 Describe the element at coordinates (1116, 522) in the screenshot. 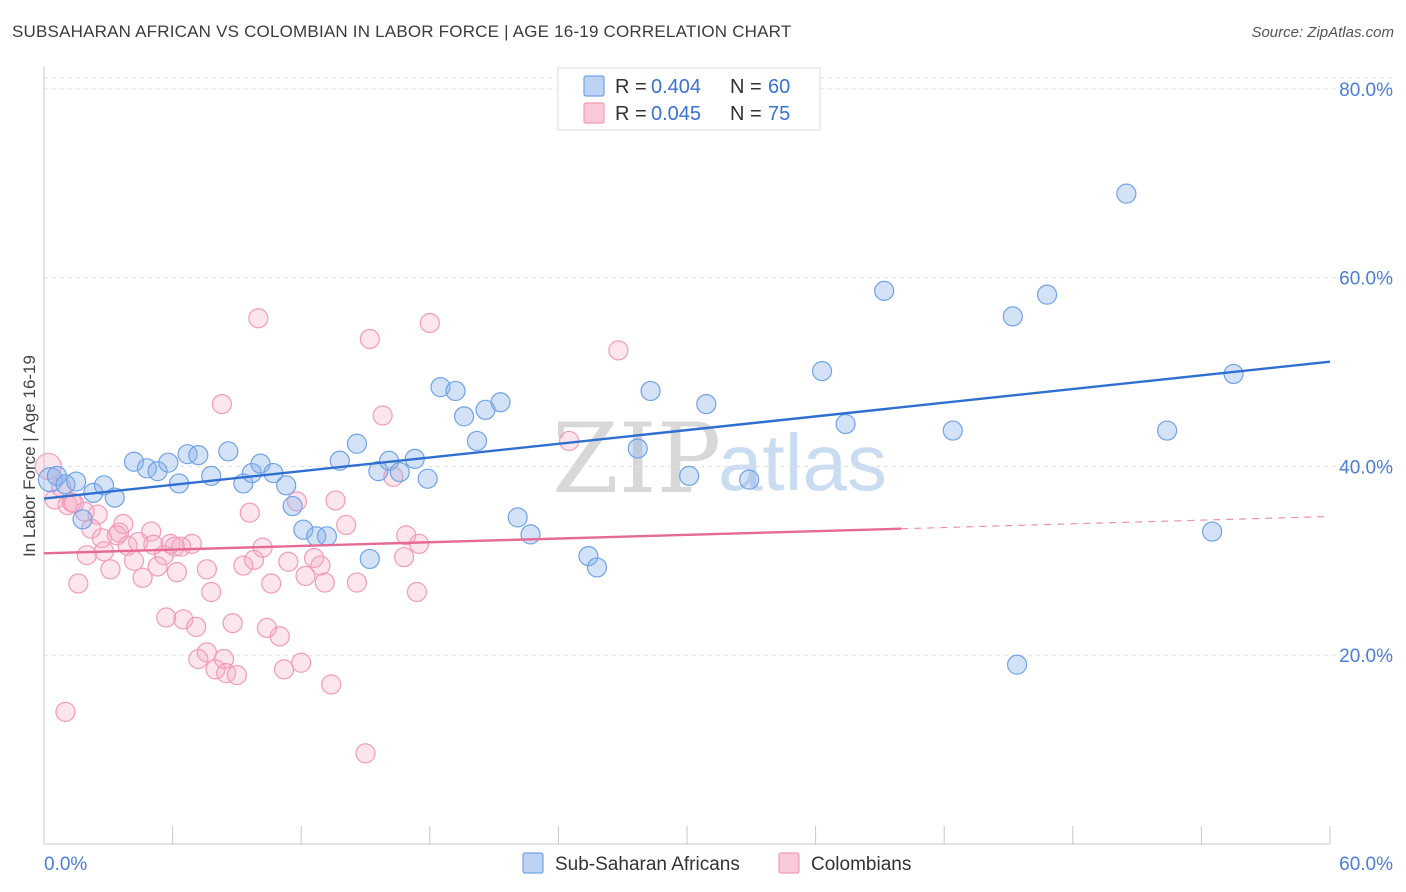

I see `trend-line-colombian-extrapolated` at that location.